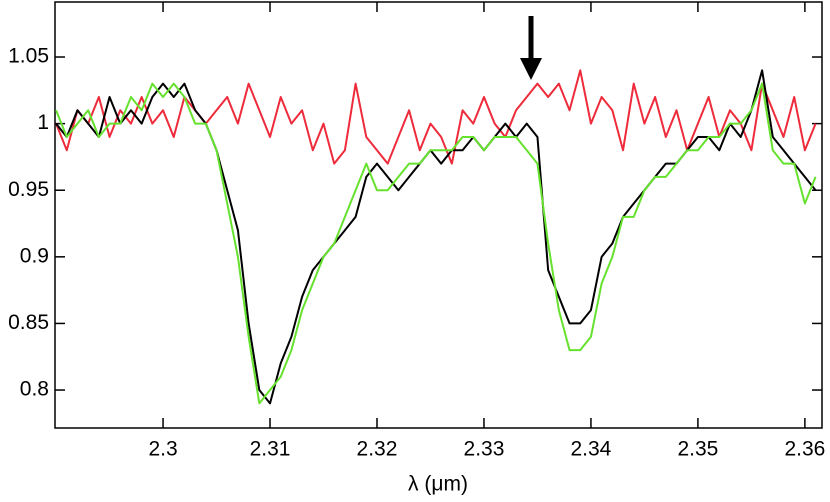  I want to click on x-tick-label: 2.36, so click(804, 449).